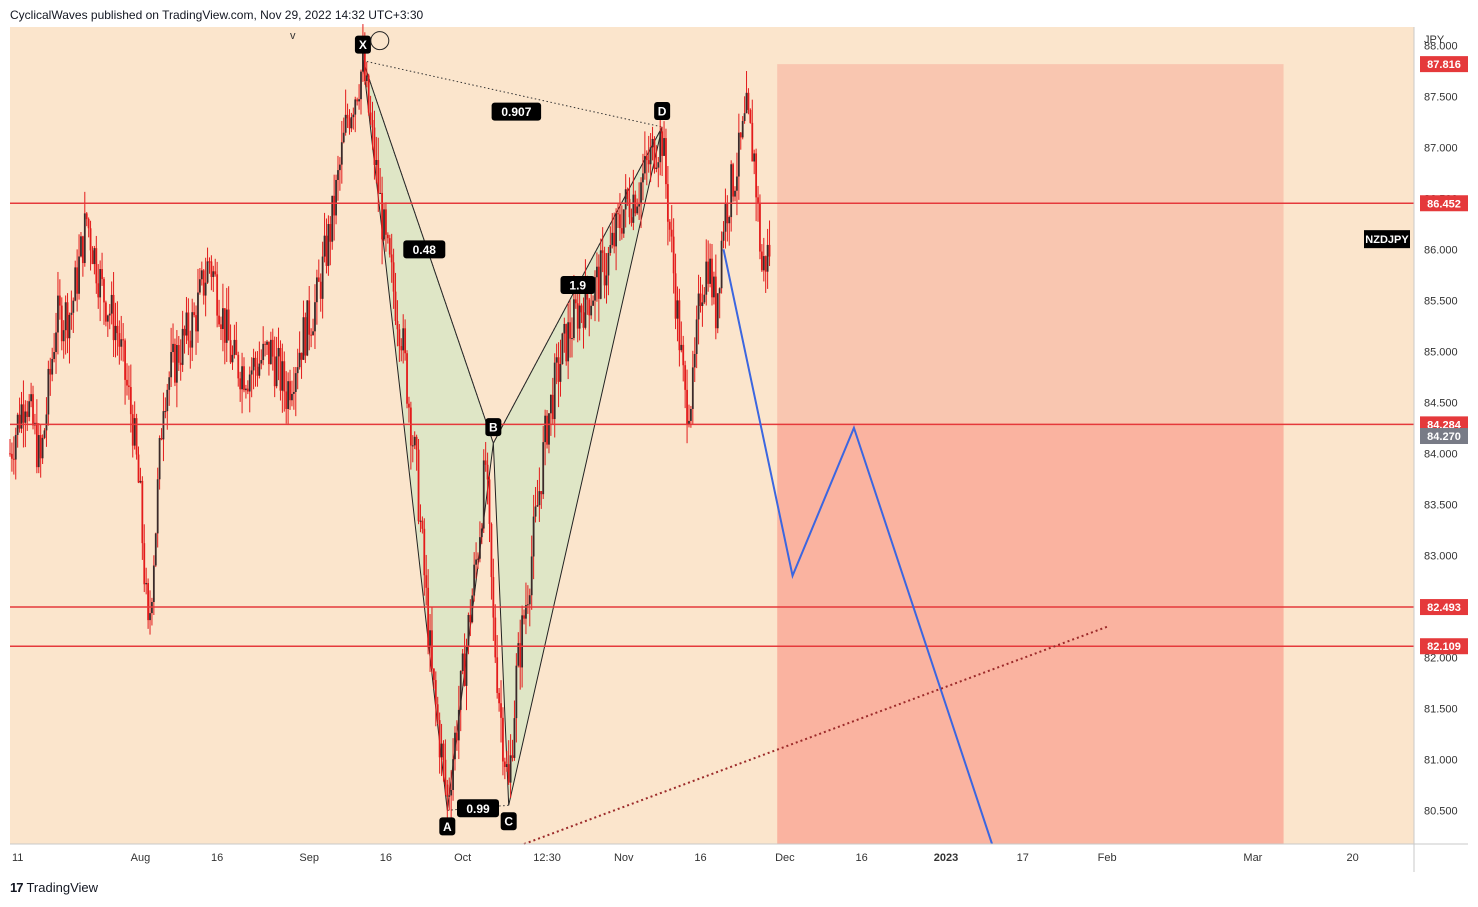  What do you see at coordinates (516, 112) in the screenshot?
I see `ratio-label: 0.907` at bounding box center [516, 112].